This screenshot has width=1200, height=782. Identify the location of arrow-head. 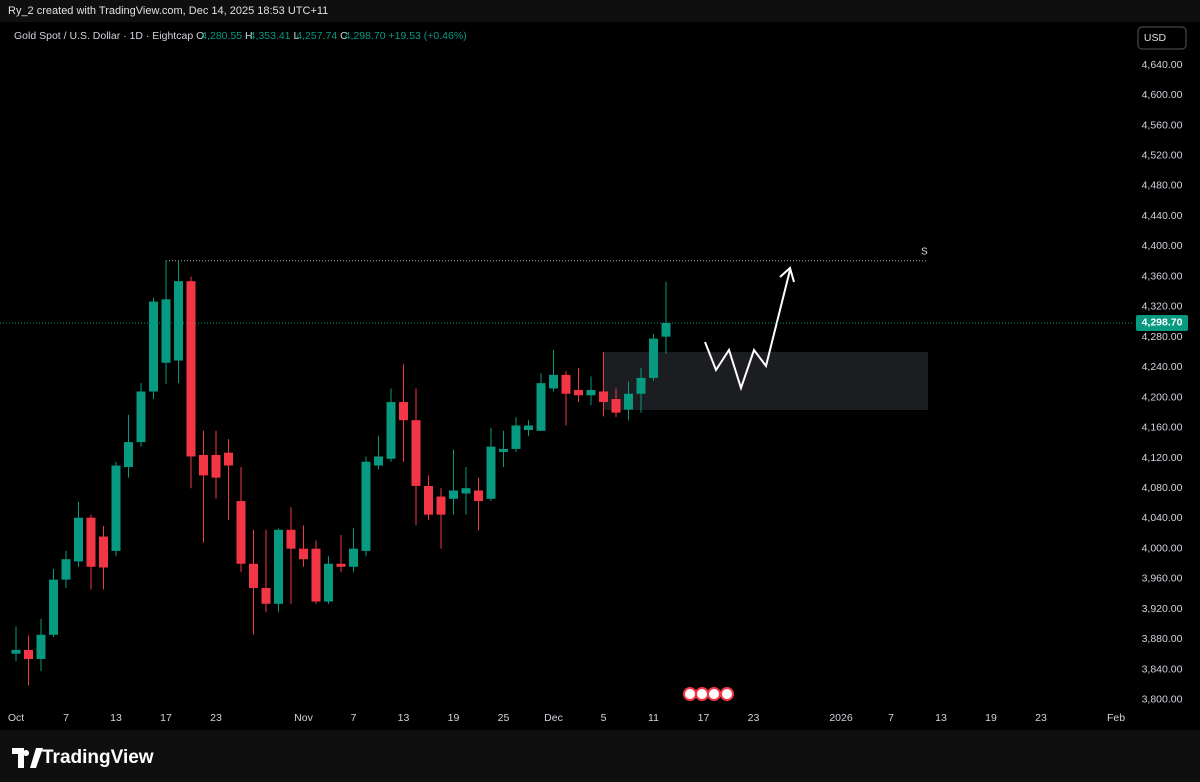
(787, 274).